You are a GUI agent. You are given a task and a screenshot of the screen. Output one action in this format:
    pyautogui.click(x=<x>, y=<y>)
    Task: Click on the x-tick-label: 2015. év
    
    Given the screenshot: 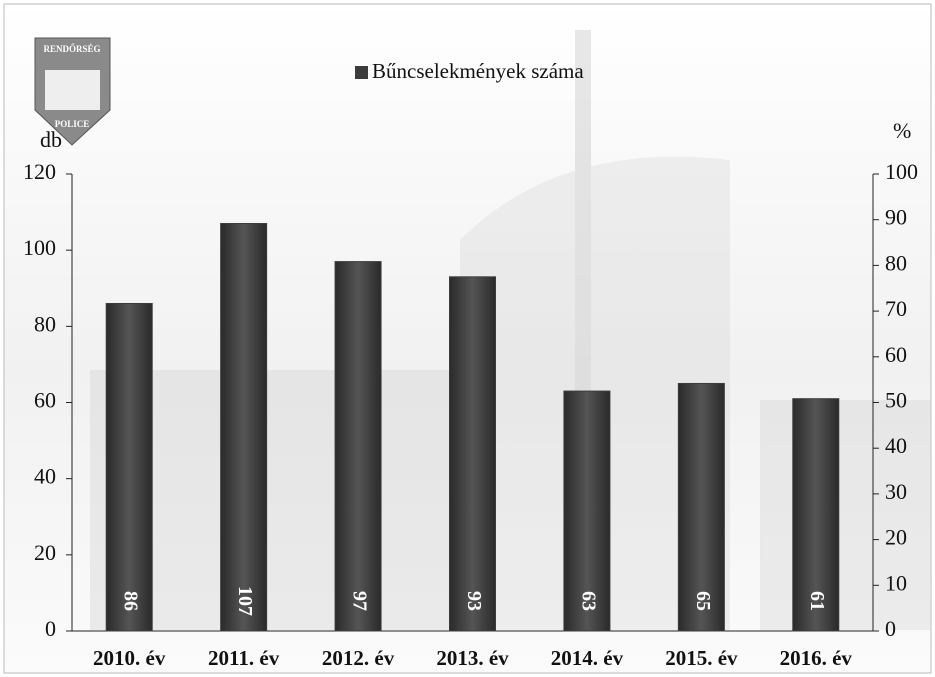 What is the action you would take?
    pyautogui.click(x=701, y=658)
    